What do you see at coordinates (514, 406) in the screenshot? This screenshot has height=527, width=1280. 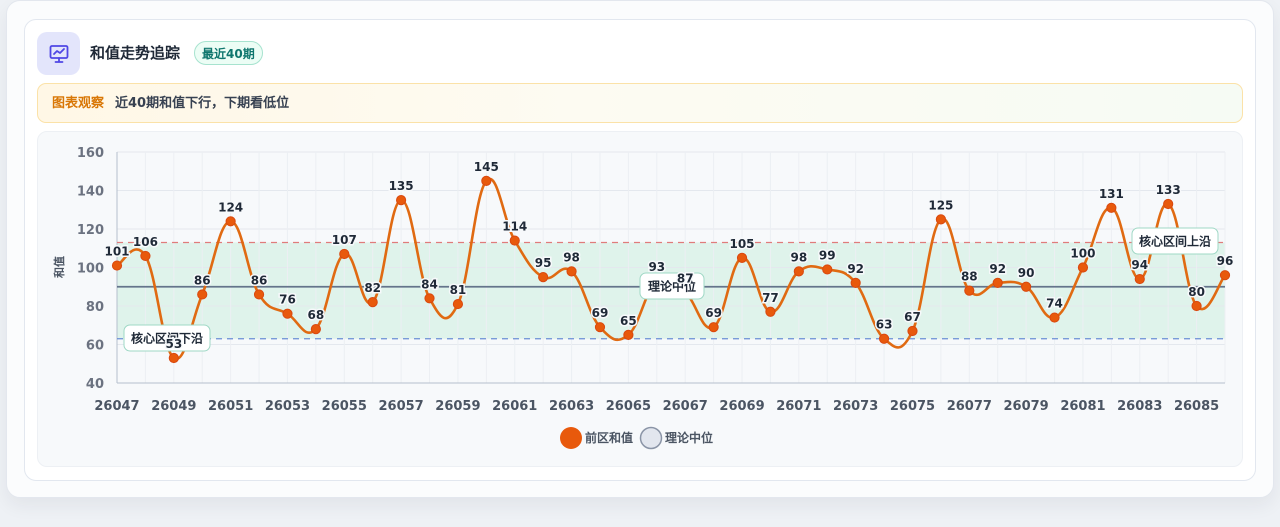 I see `x-tick-label: 26061` at bounding box center [514, 406].